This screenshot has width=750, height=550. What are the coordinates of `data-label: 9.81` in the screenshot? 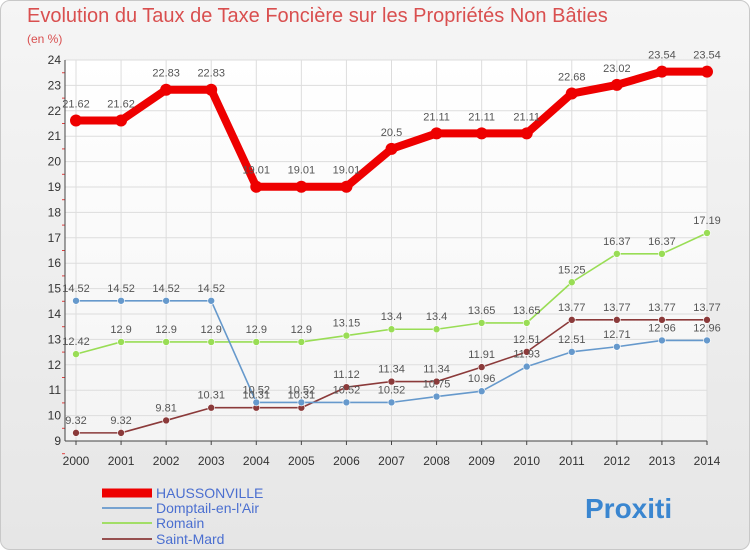 It's located at (165, 408).